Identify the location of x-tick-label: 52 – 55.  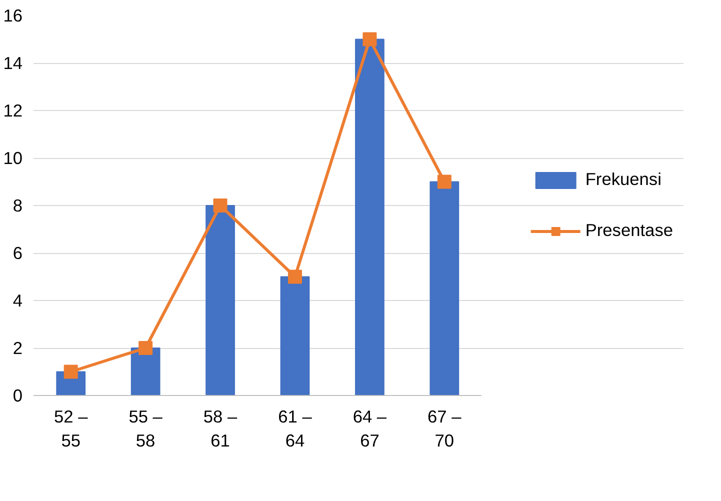
(71, 428).